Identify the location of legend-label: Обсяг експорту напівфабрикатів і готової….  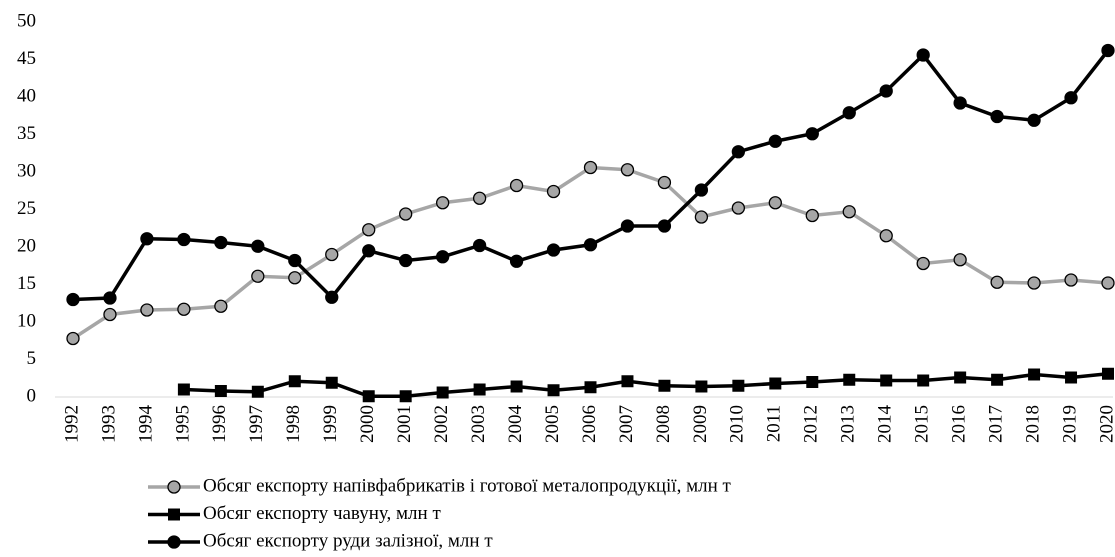
(467, 485).